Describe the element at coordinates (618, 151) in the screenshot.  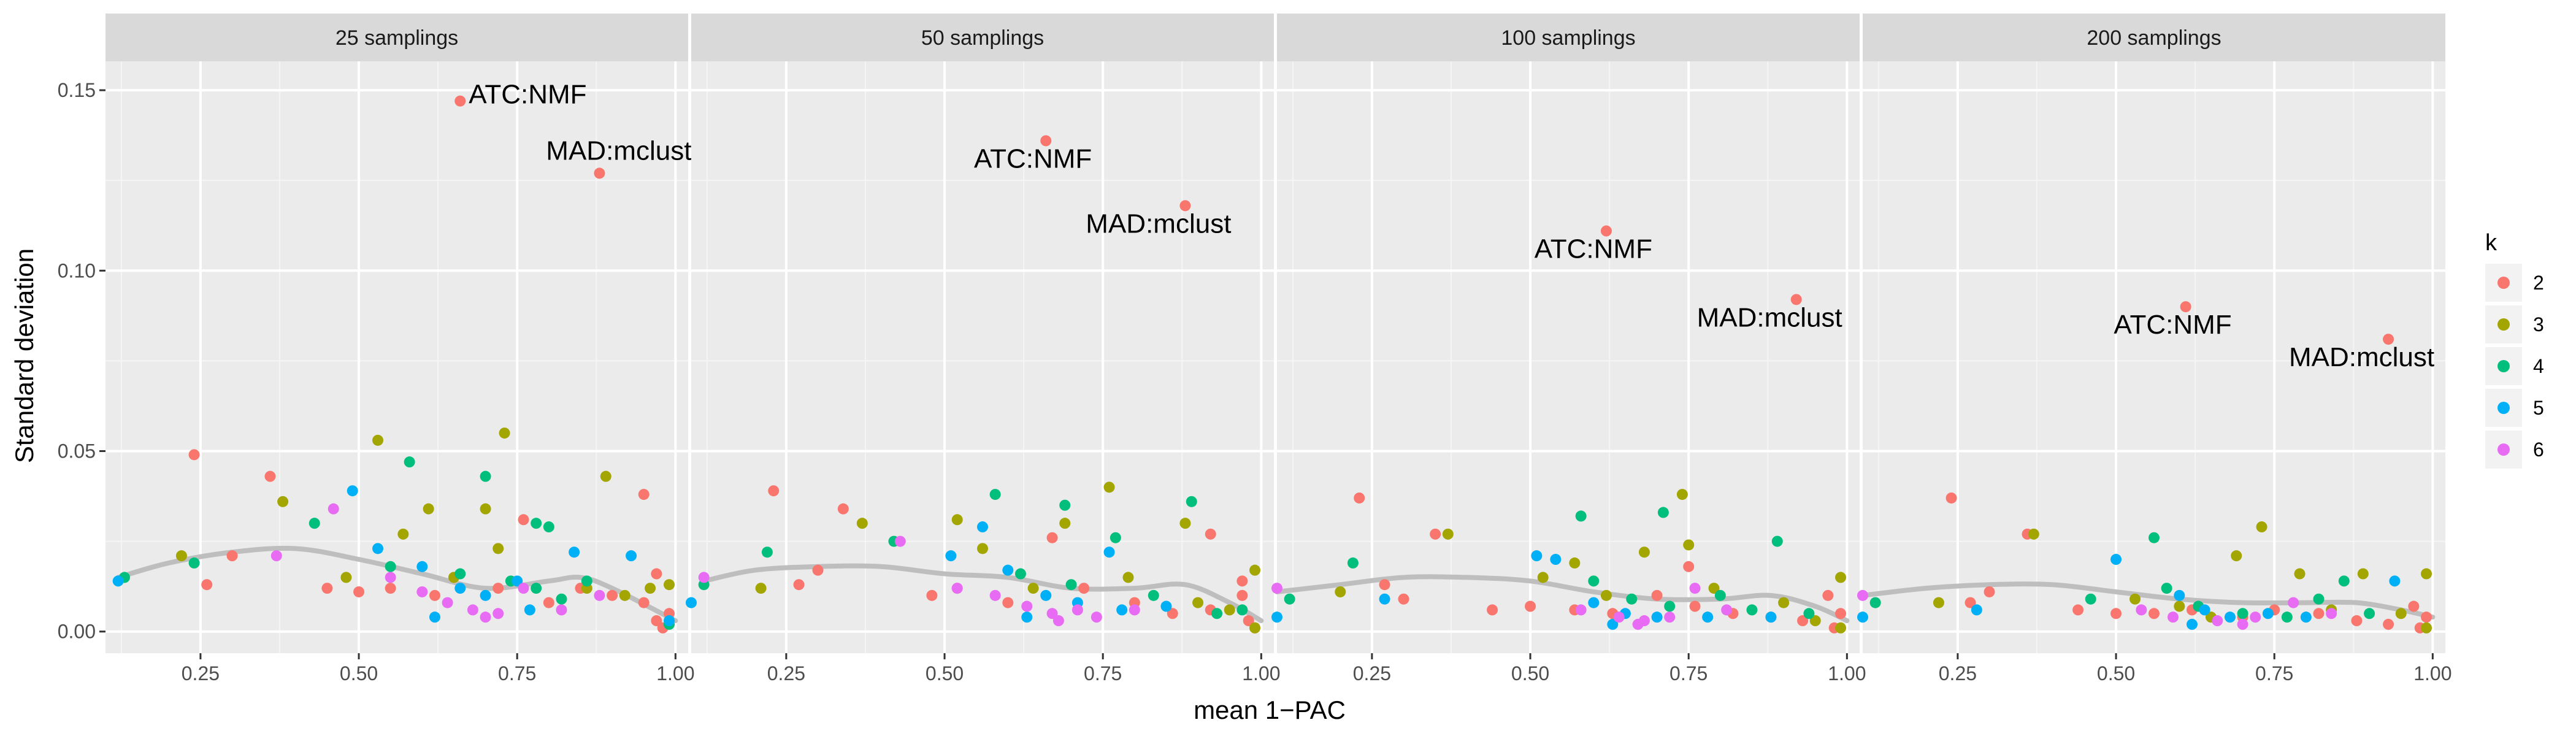
I see `point-annotation: MAD:mclust` at that location.